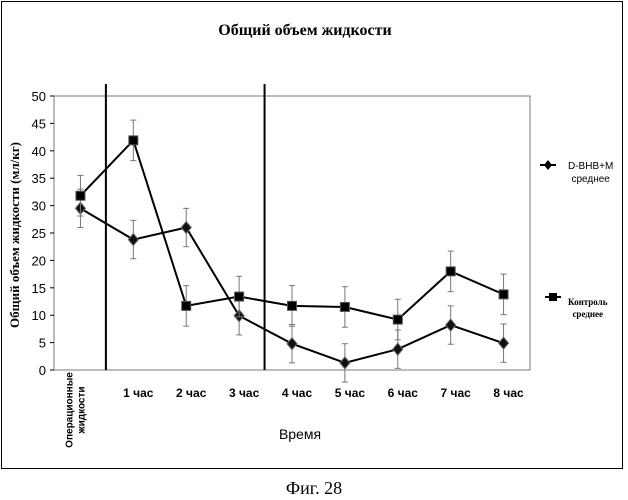 This screenshot has height=500, width=628. What do you see at coordinates (39, 206) in the screenshot?
I see `y-tick-label: 30` at bounding box center [39, 206].